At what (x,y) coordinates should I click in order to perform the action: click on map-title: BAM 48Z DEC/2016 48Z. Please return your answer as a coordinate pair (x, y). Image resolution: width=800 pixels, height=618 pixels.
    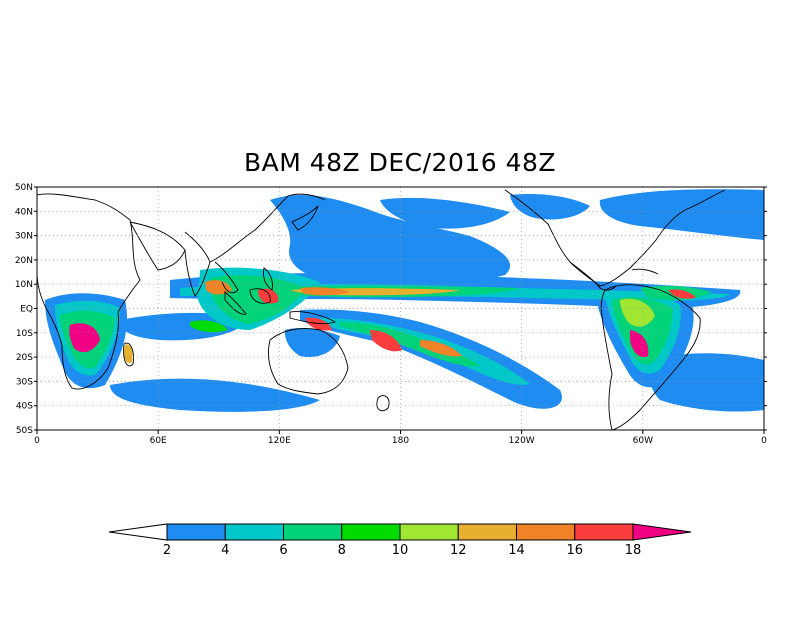
    Looking at the image, I should click on (400, 162).